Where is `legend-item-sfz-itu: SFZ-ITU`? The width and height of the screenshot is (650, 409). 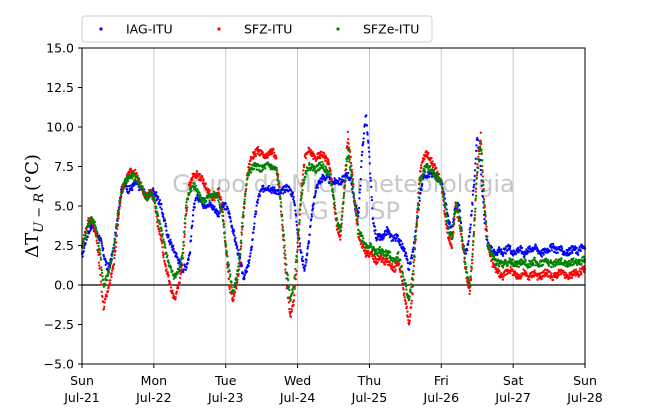 legend-item-sfz-itu: SFZ-ITU is located at coordinates (254, 29).